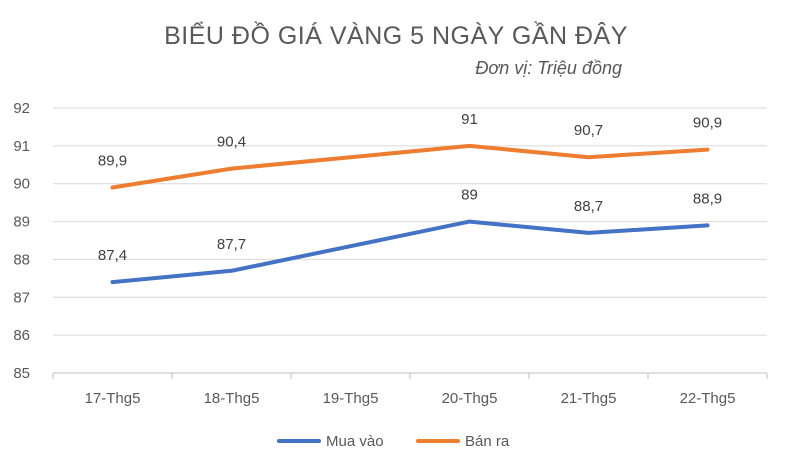 The height and width of the screenshot is (469, 789). What do you see at coordinates (707, 198) in the screenshot?
I see `data-label: 88,9` at bounding box center [707, 198].